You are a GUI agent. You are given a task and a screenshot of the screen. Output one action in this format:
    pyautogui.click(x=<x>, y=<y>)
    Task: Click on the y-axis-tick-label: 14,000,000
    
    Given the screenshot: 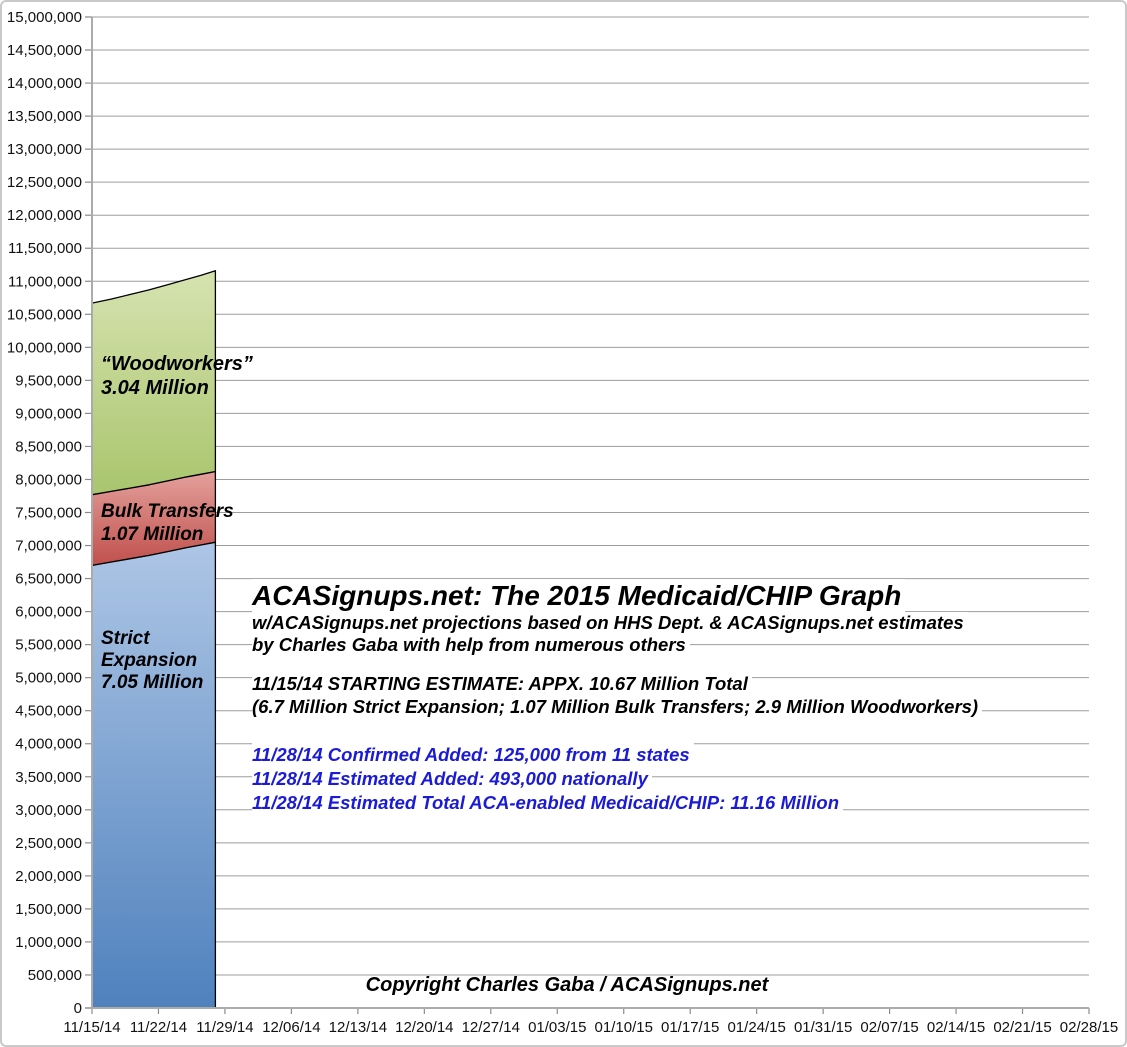 What is the action you would take?
    pyautogui.click(x=44, y=83)
    